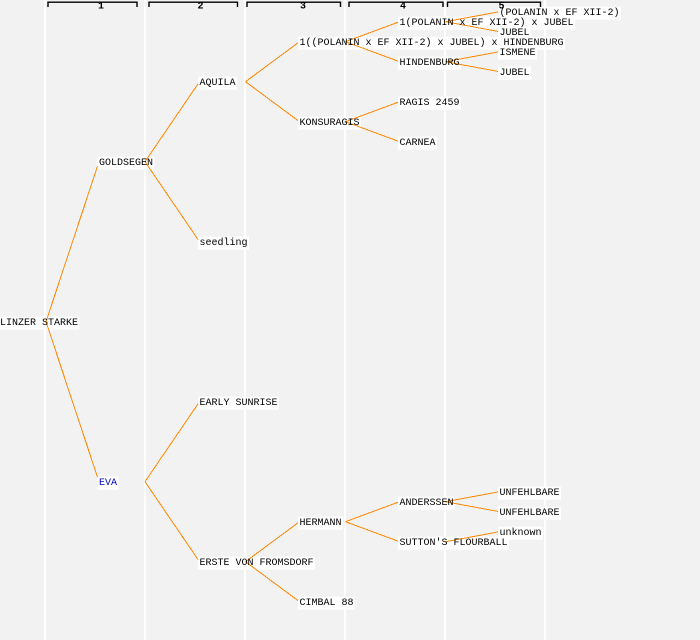 The image size is (700, 640). Describe the element at coordinates (418, 143) in the screenshot. I see `svg-text: CARNEA` at that location.